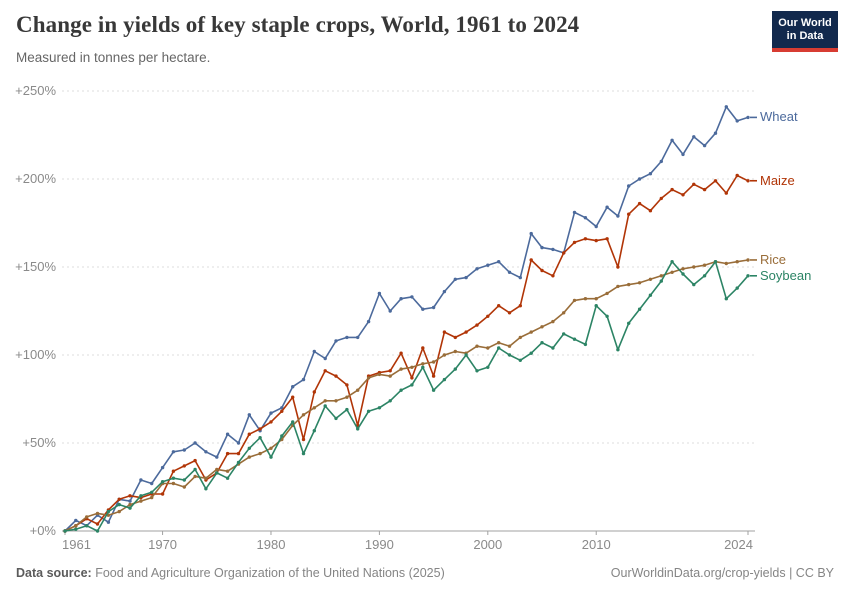 This screenshot has height=600, width=850. Describe the element at coordinates (43, 530) in the screenshot. I see `svg-text: +0%` at that location.